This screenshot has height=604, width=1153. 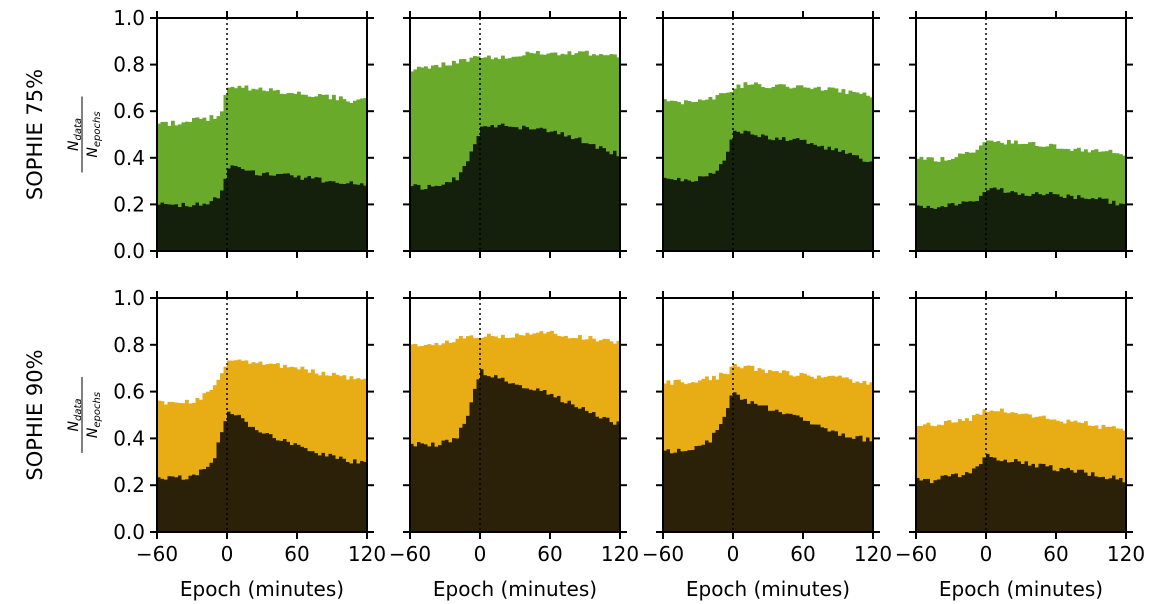 I want to click on x-axis-title: Epoch (minutes), so click(x=515, y=589).